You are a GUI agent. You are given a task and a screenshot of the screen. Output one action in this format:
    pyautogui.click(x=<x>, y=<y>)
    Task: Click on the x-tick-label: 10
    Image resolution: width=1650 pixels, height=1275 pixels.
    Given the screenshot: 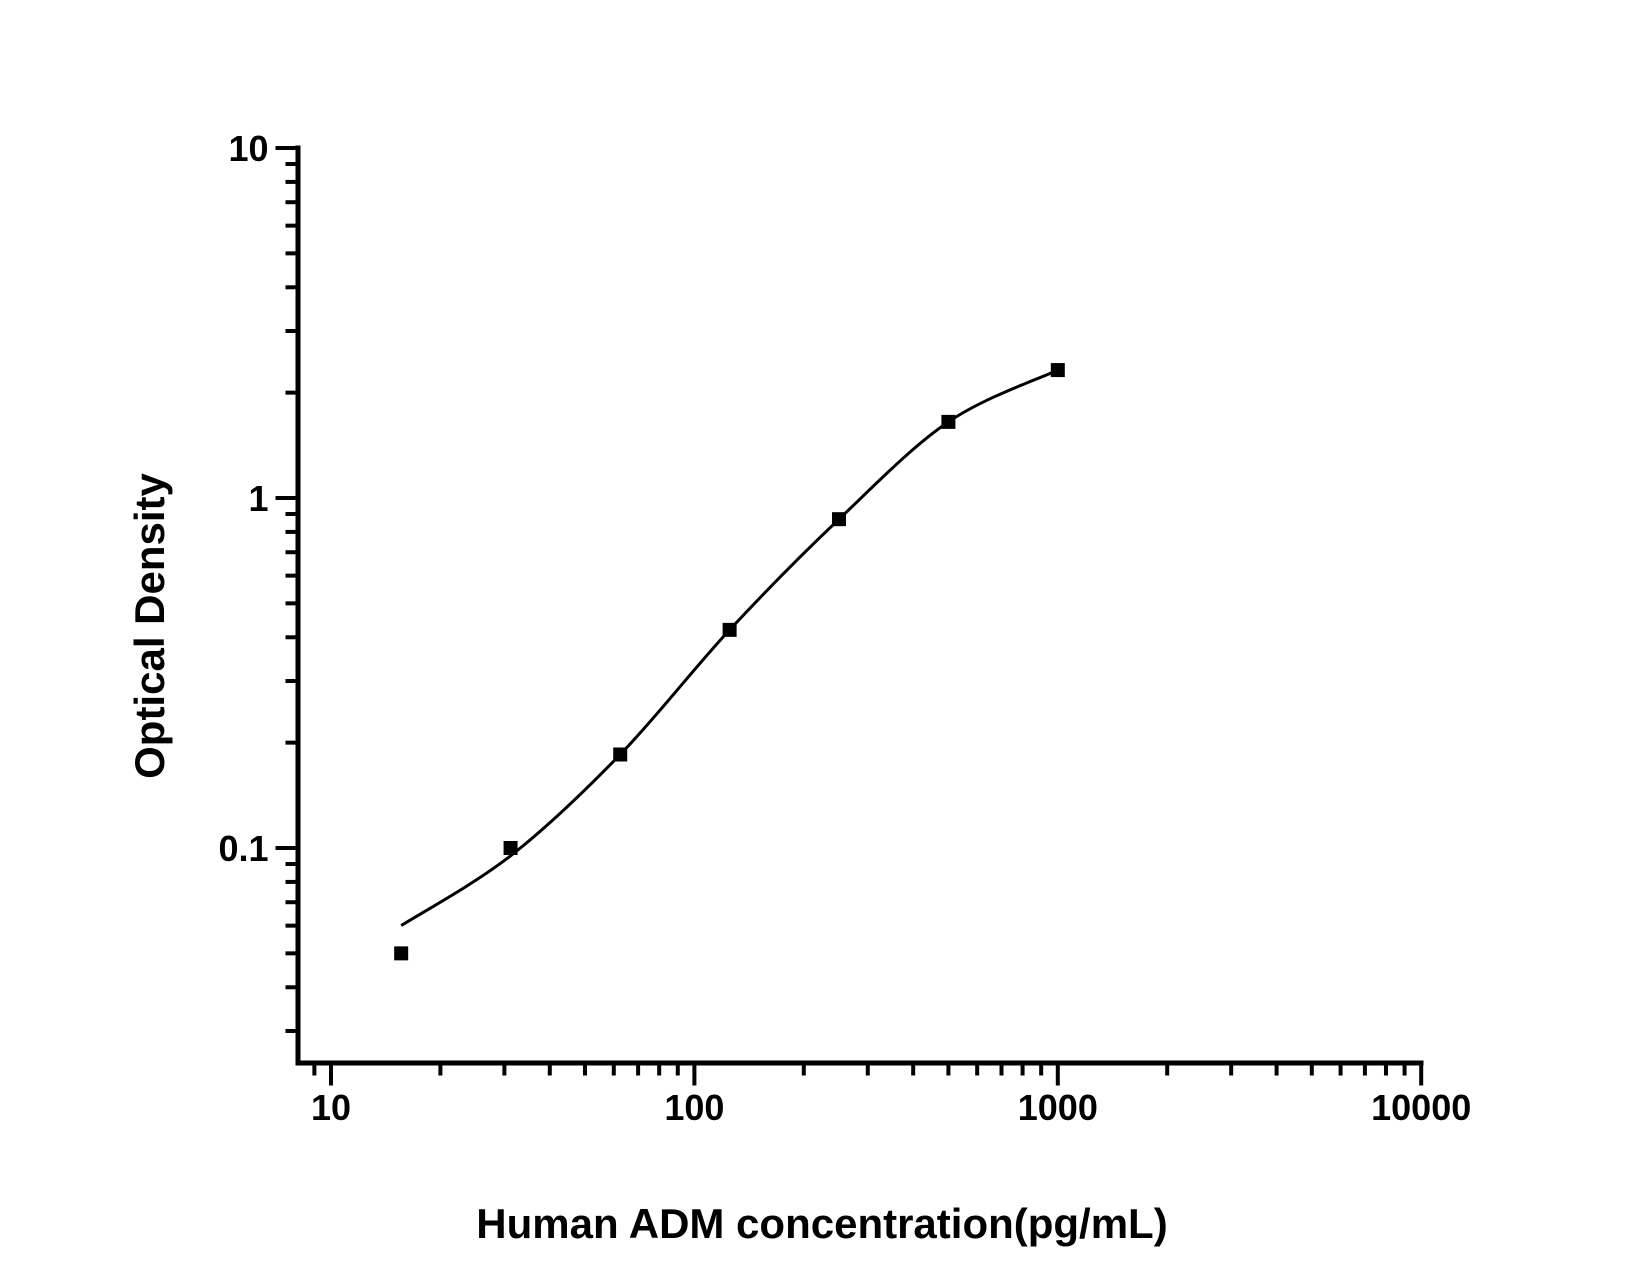 What is the action you would take?
    pyautogui.click(x=331, y=1107)
    